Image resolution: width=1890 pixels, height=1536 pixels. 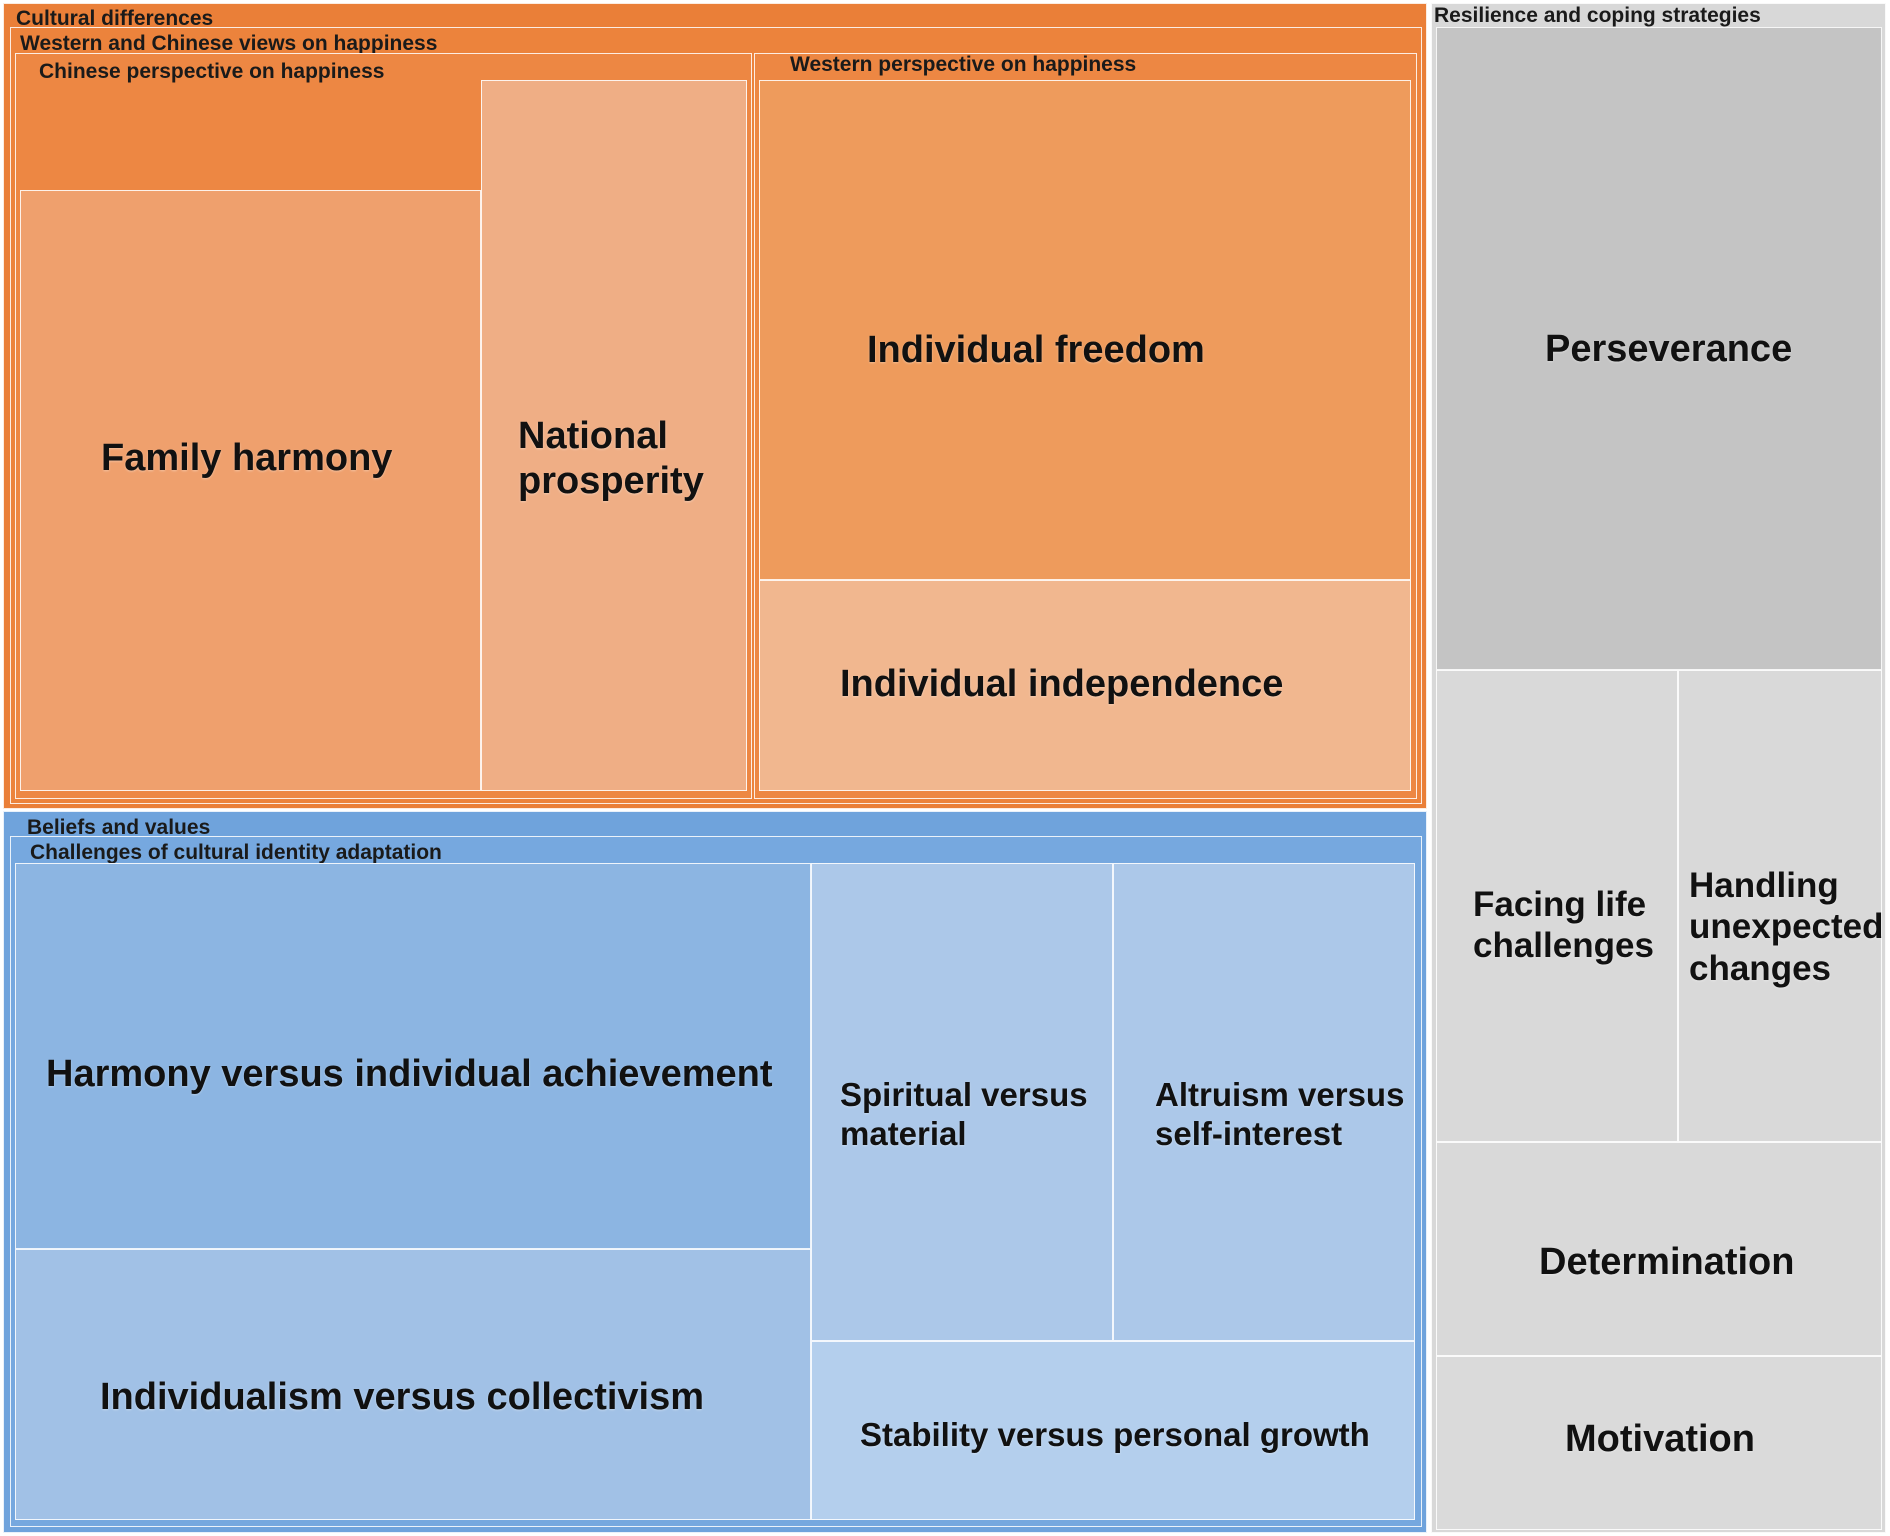 I want to click on treemap-leaf-perseverance: Perseverance, so click(x=1659, y=348).